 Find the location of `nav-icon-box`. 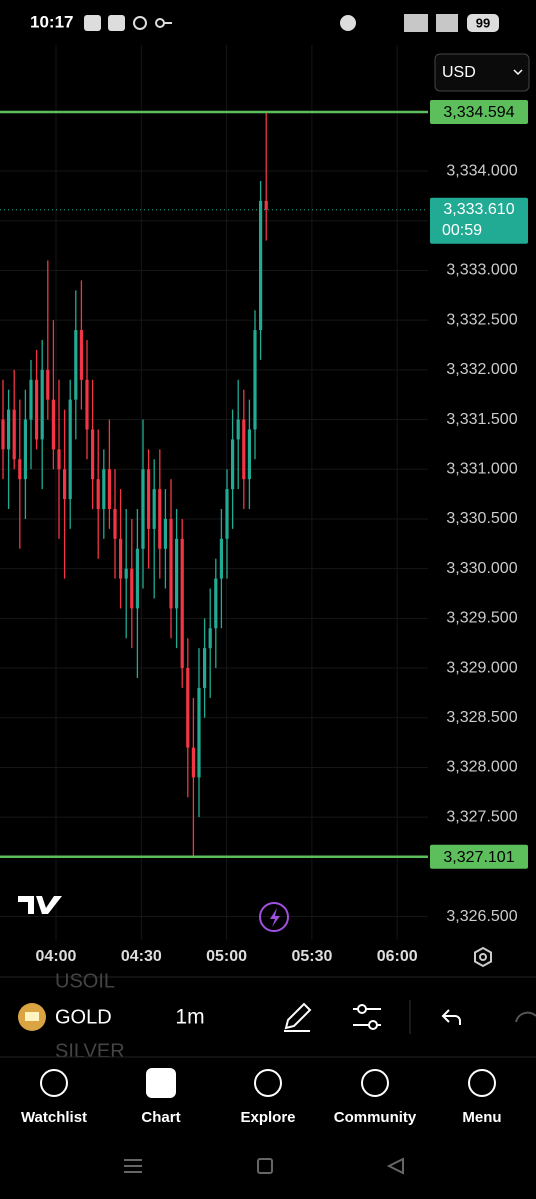

nav-icon-box is located at coordinates (161, 1083).